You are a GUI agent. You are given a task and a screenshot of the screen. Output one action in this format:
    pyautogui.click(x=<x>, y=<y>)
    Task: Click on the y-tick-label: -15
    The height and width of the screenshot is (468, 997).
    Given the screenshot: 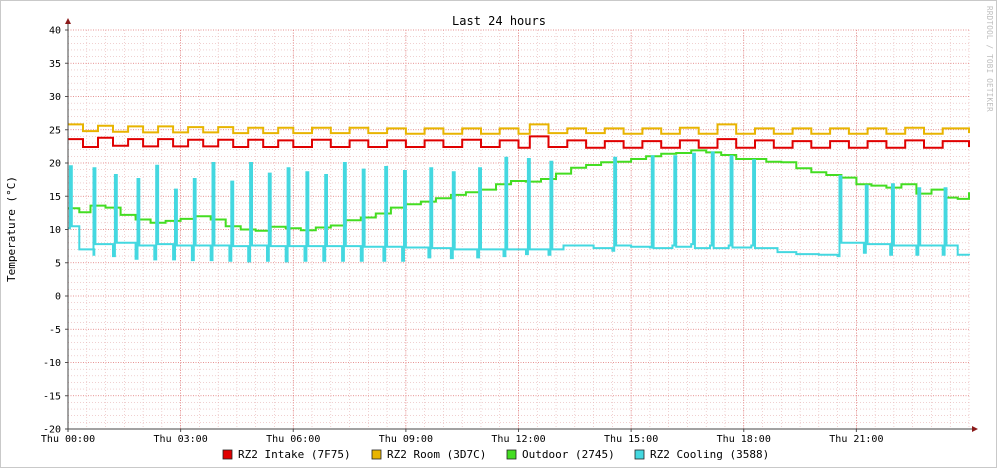 What is the action you would take?
    pyautogui.click(x=52, y=396)
    